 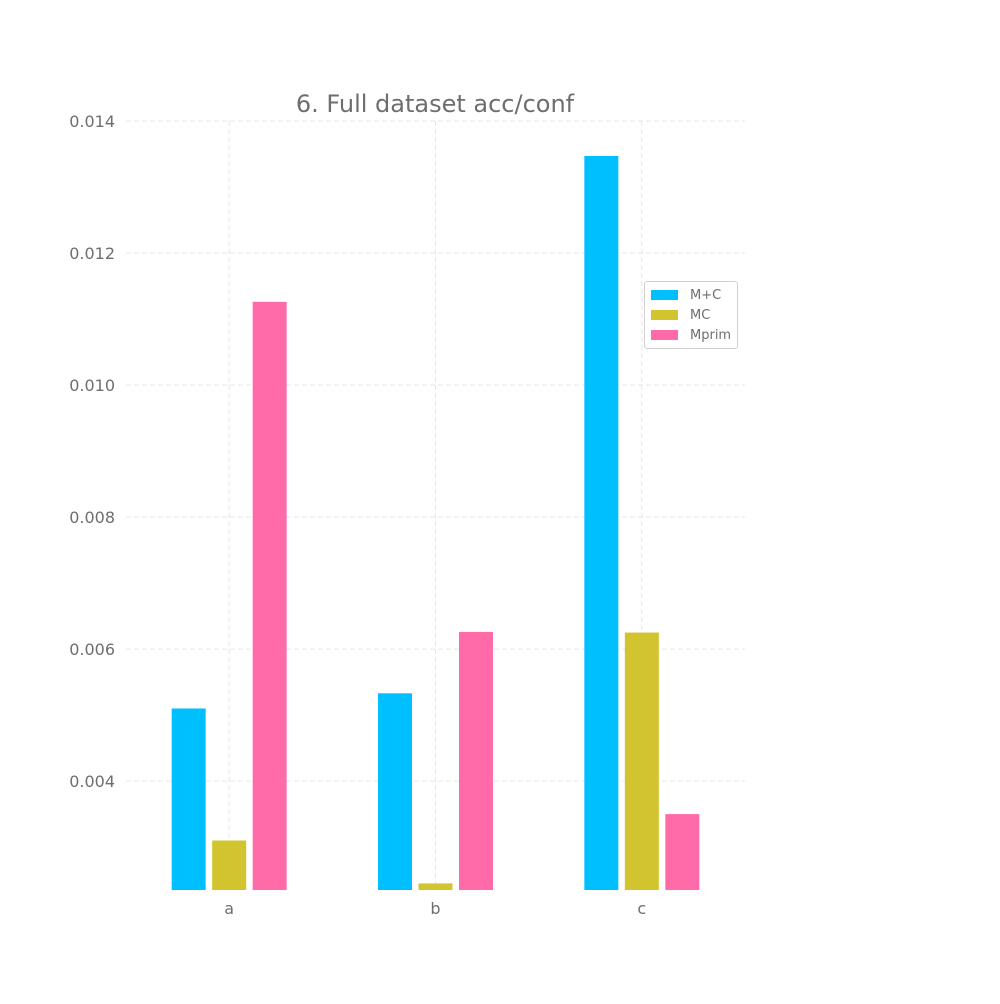 What do you see at coordinates (435, 908) in the screenshot?
I see `x-tick-label: b` at bounding box center [435, 908].